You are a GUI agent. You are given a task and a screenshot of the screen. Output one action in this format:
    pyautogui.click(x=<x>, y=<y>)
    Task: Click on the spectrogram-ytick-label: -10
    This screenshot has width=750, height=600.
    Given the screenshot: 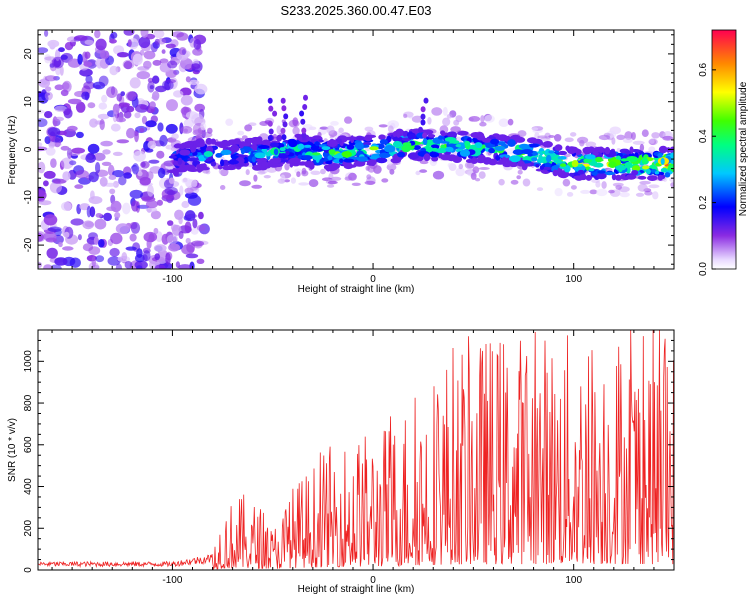 What is the action you would take?
    pyautogui.click(x=28, y=197)
    